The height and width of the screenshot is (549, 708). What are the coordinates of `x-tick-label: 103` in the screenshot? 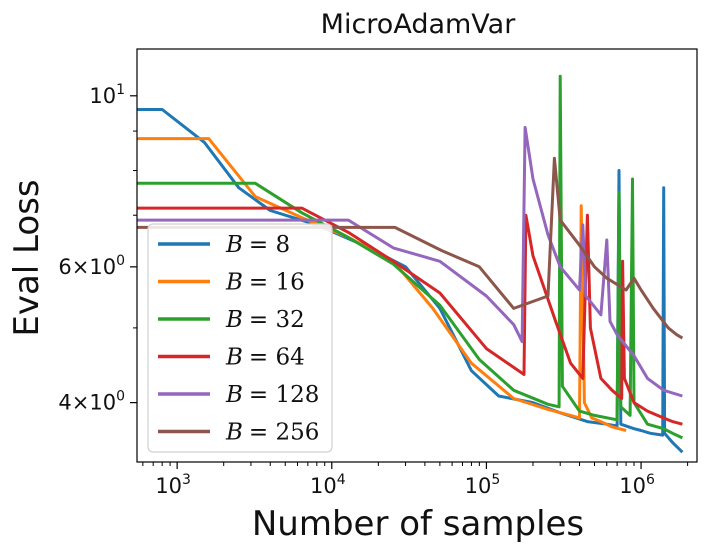 It's located at (173, 485).